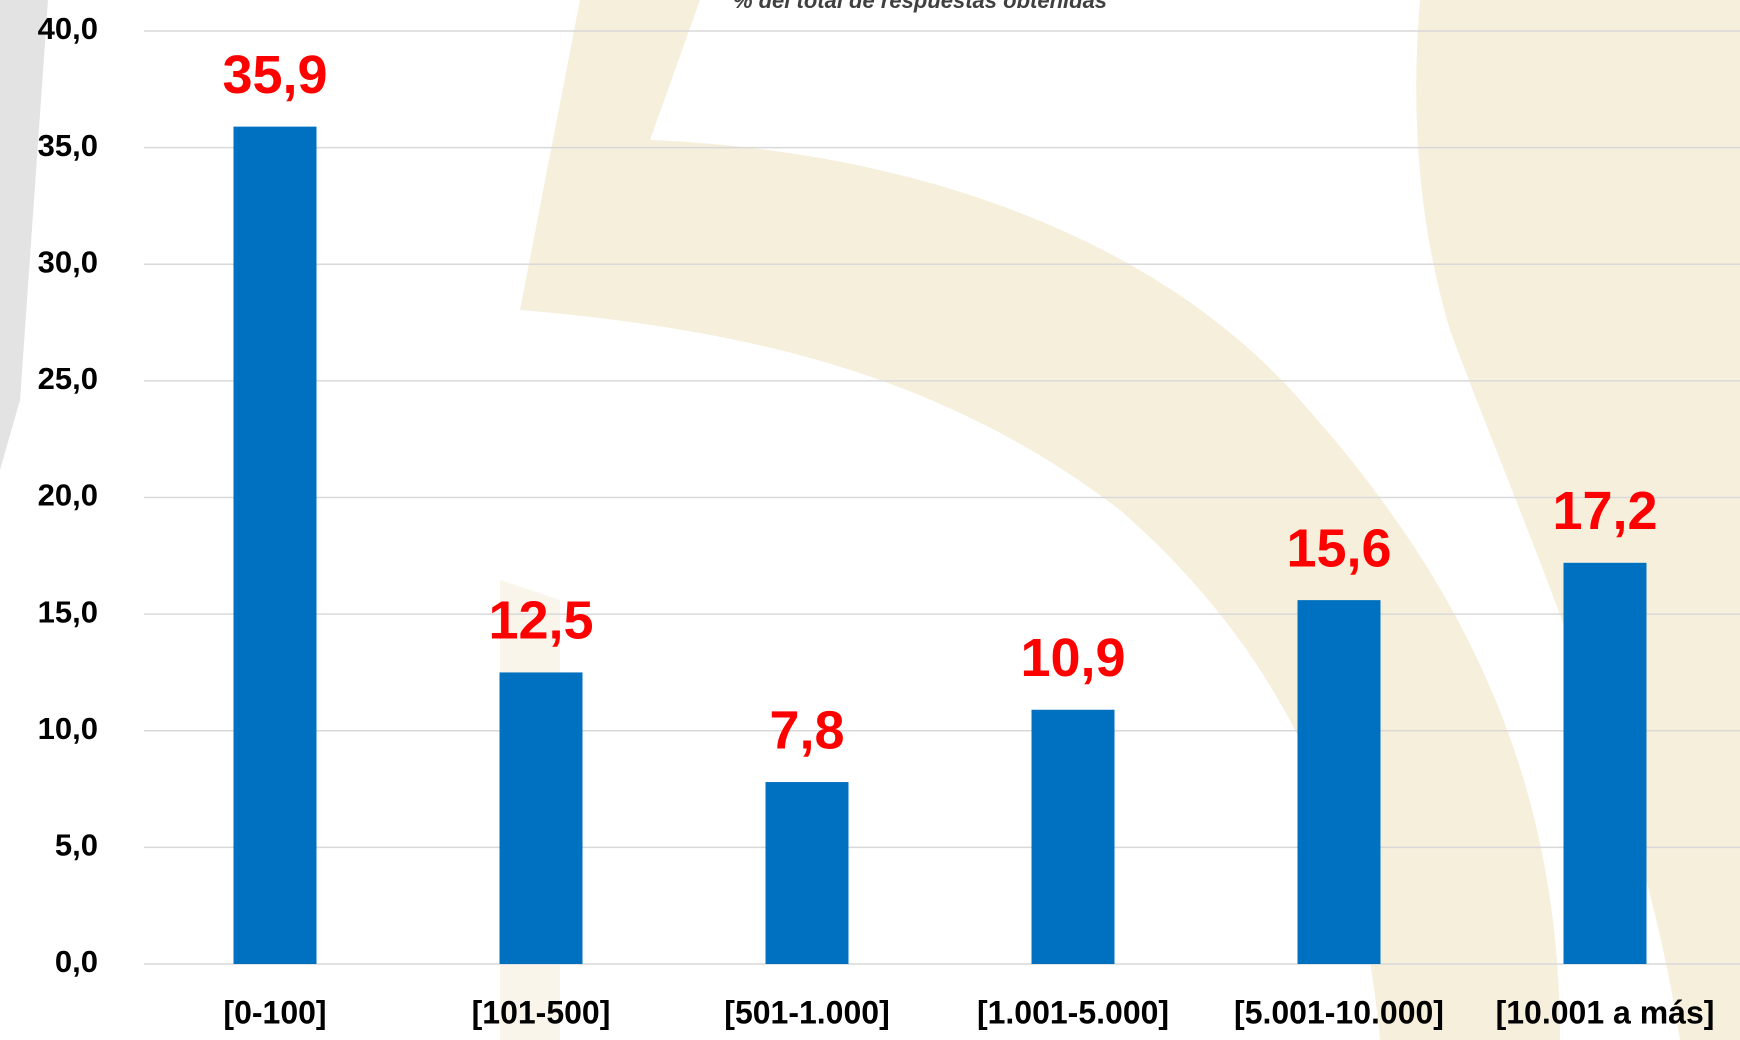  Describe the element at coordinates (68, 145) in the screenshot. I see `y-tick-label: 35,0` at that location.